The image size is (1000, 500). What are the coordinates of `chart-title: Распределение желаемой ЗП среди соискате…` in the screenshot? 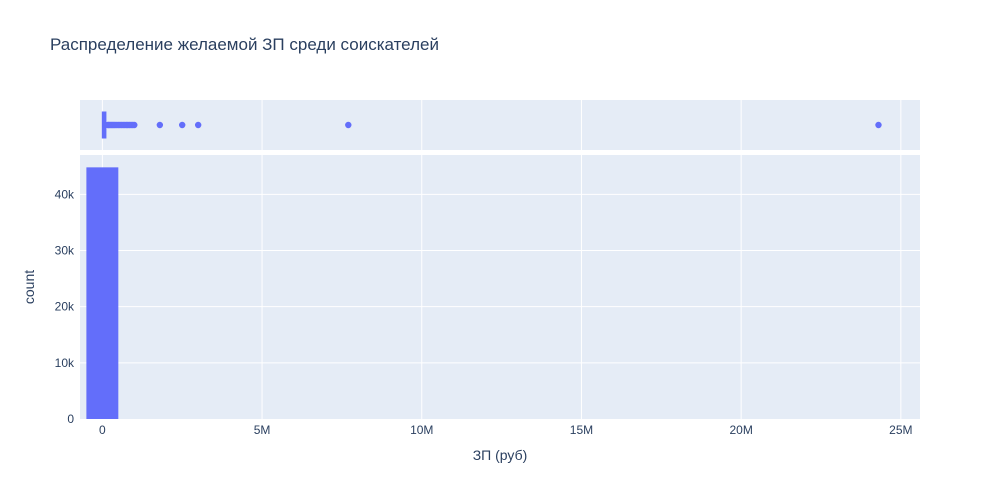 It's located at (244, 44).